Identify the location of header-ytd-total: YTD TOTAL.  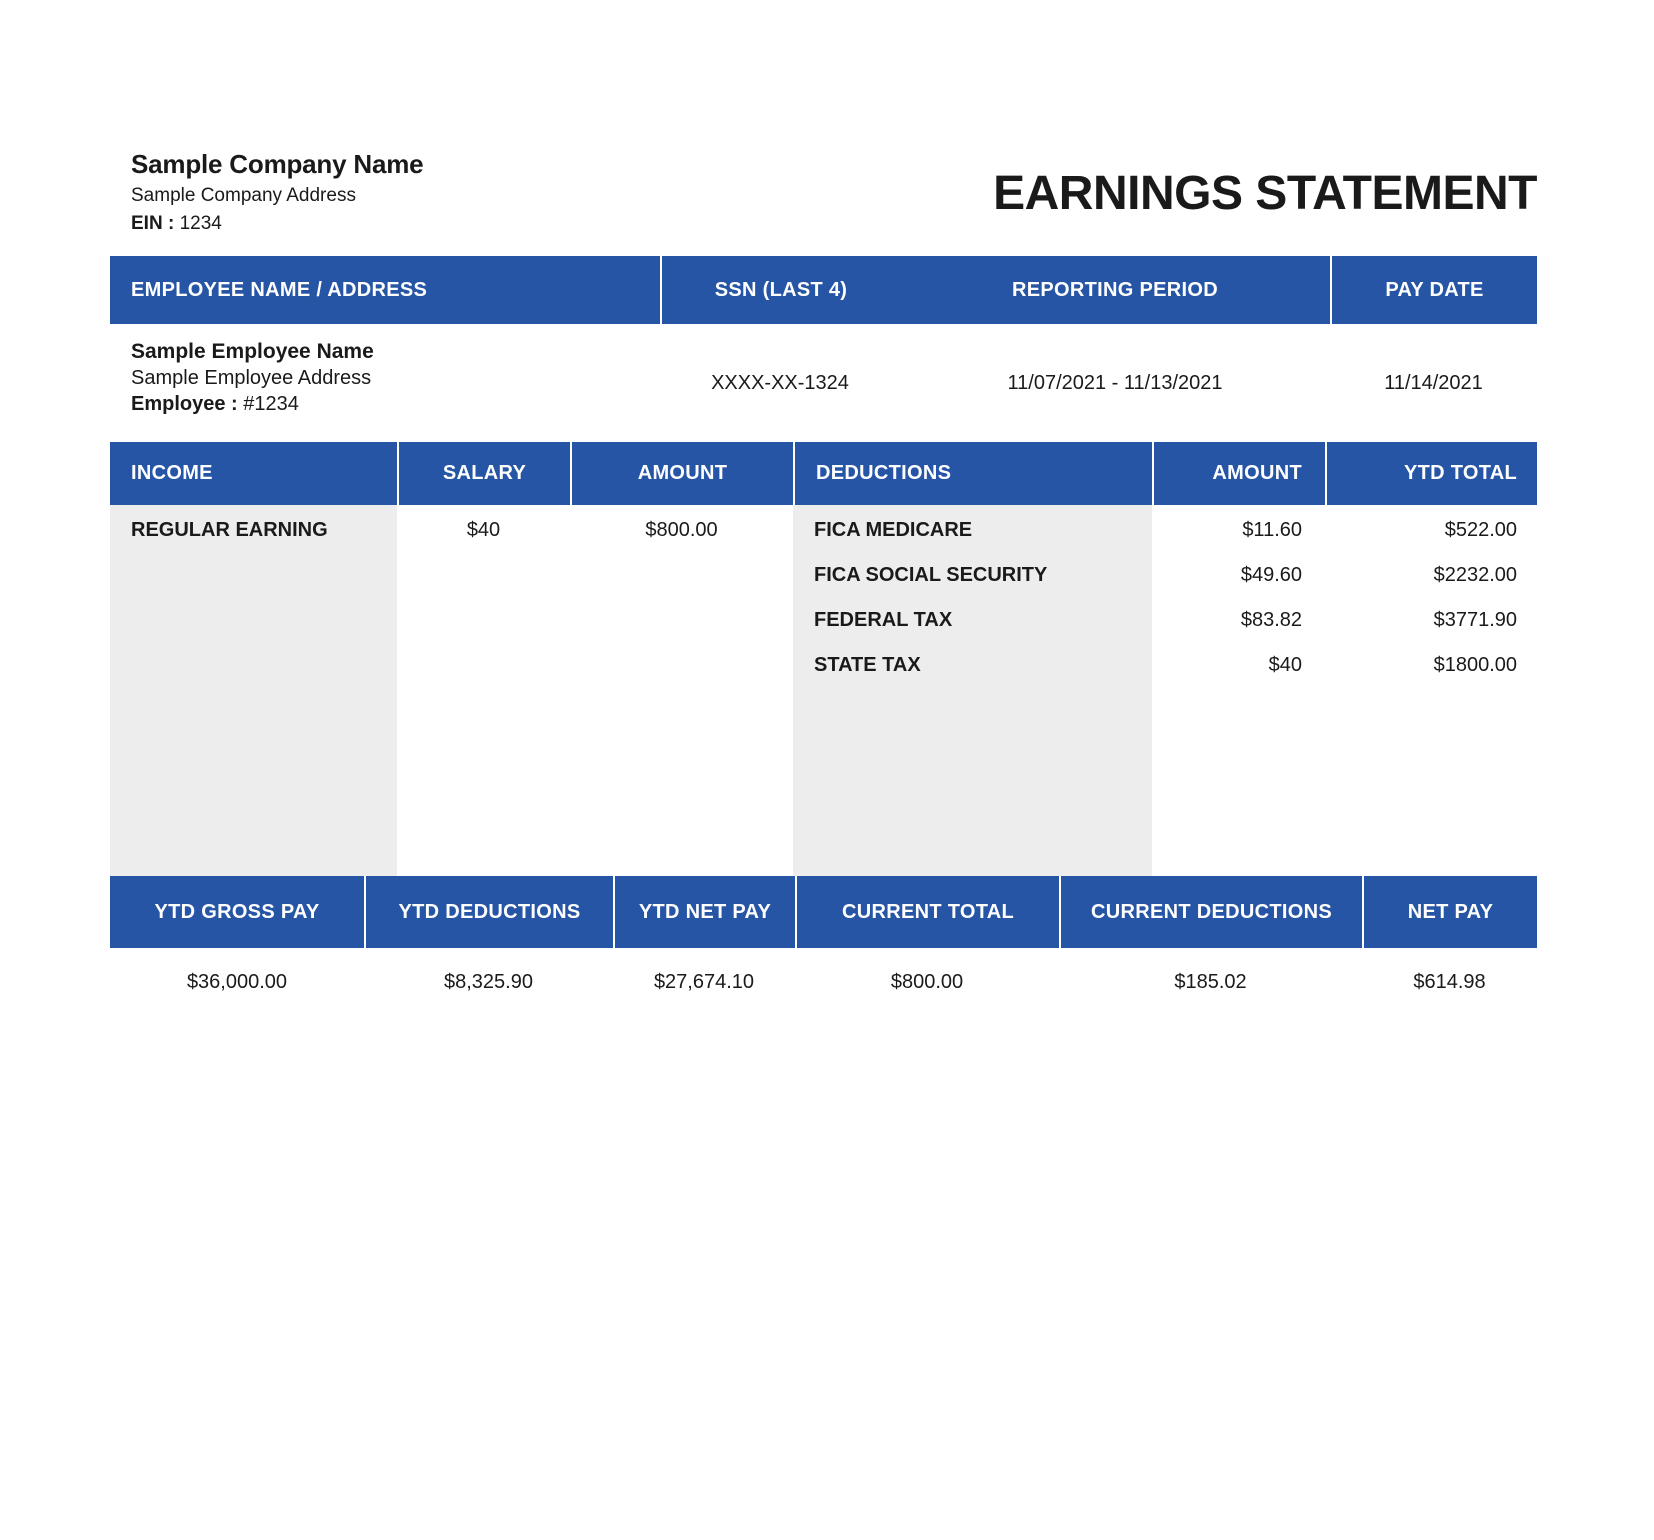
(1431, 474).